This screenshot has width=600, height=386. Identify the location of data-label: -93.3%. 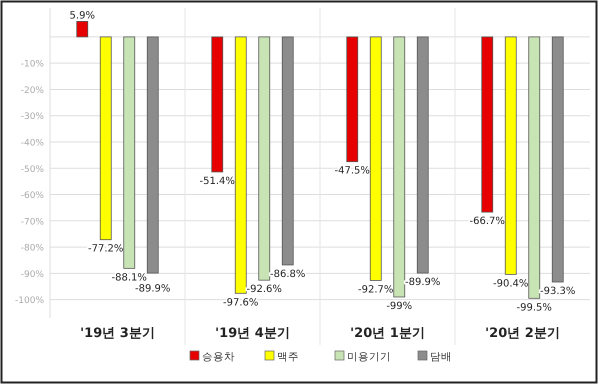
(558, 292).